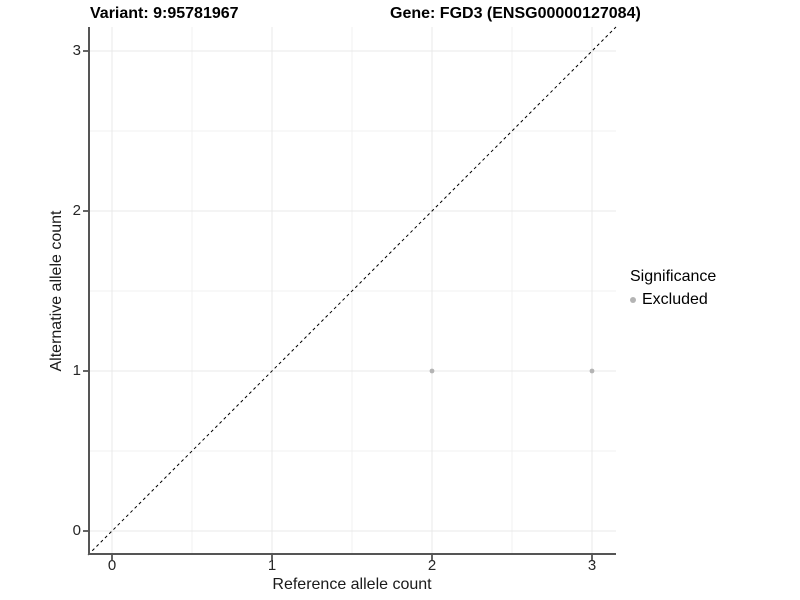 This screenshot has width=800, height=600. I want to click on legend: Significance Excluded, so click(673, 289).